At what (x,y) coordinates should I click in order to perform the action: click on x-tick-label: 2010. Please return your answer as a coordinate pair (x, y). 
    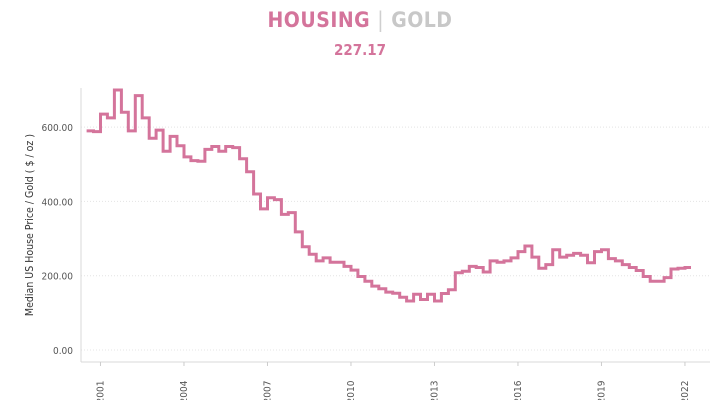
    Looking at the image, I should click on (351, 390).